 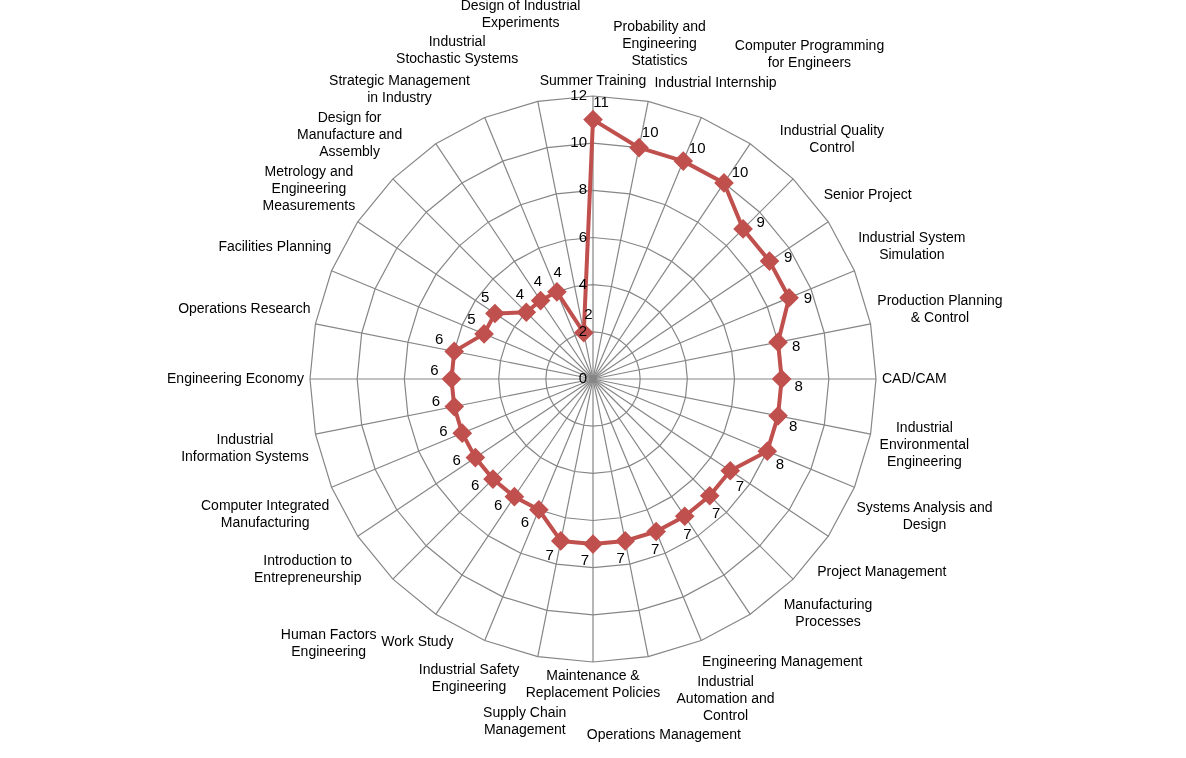 What do you see at coordinates (867, 194) in the screenshot?
I see `spoke-label: Senior Project` at bounding box center [867, 194].